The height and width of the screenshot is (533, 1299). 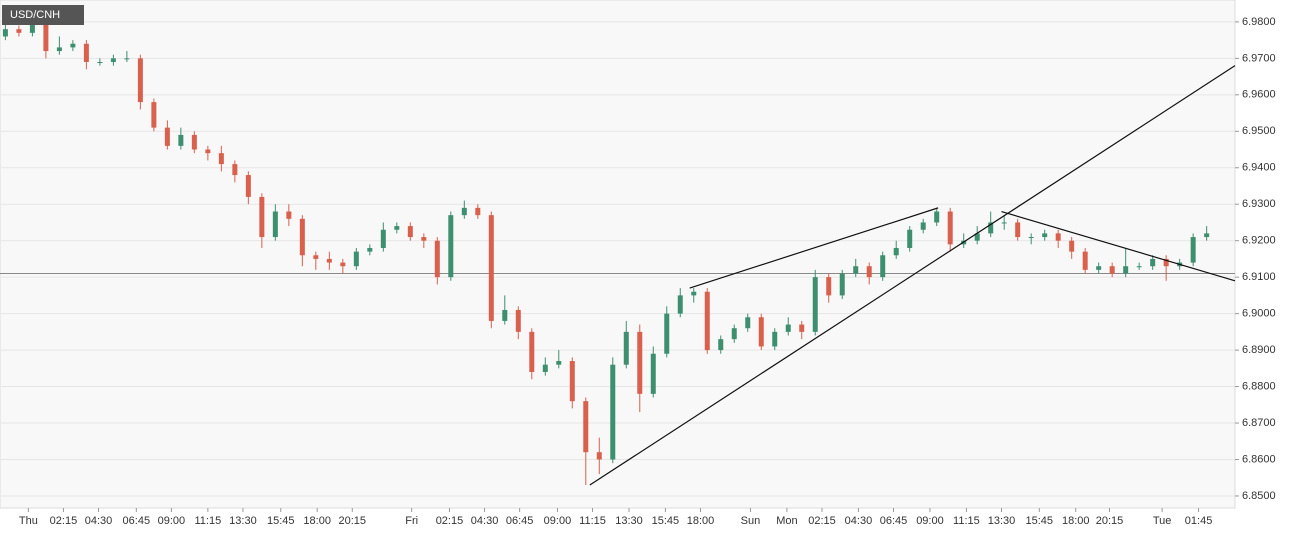 I want to click on x-tick-label: 09:00, so click(x=172, y=521).